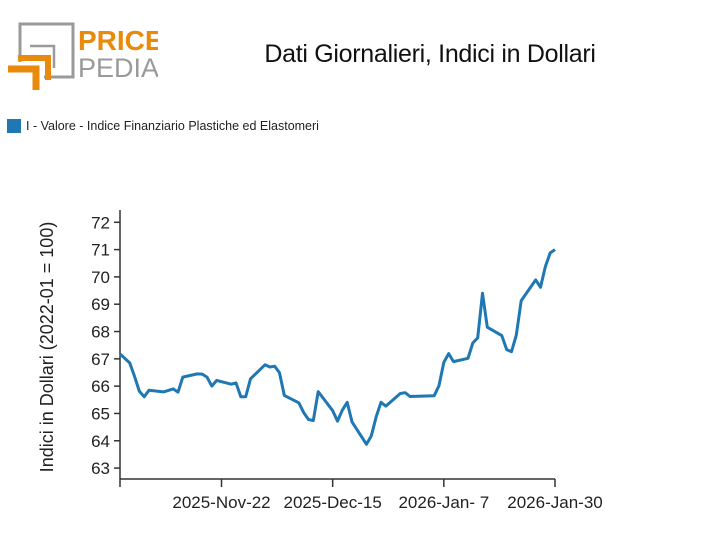  I want to click on x-tick-label: 2025-Nov-22, so click(221, 502).